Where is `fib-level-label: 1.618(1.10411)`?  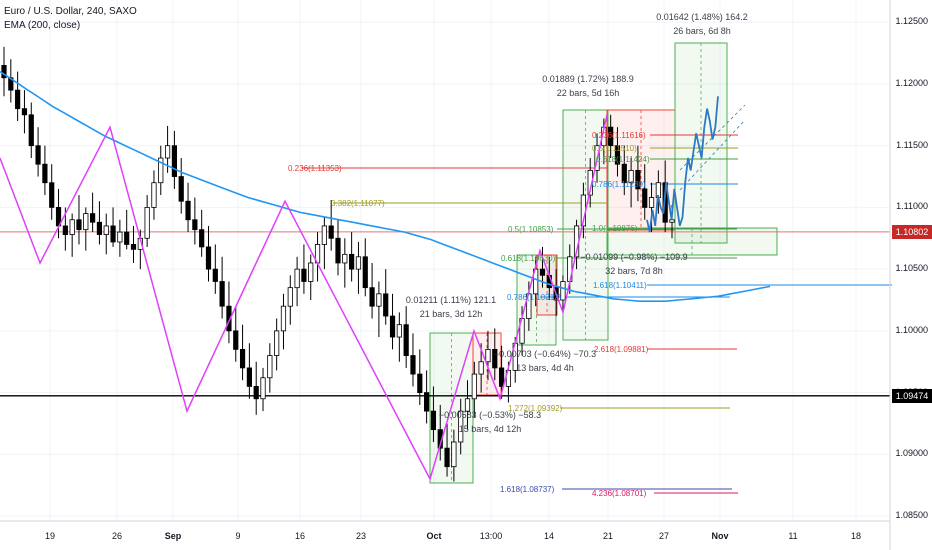
fib-level-label: 1.618(1.10411) is located at coordinates (620, 285).